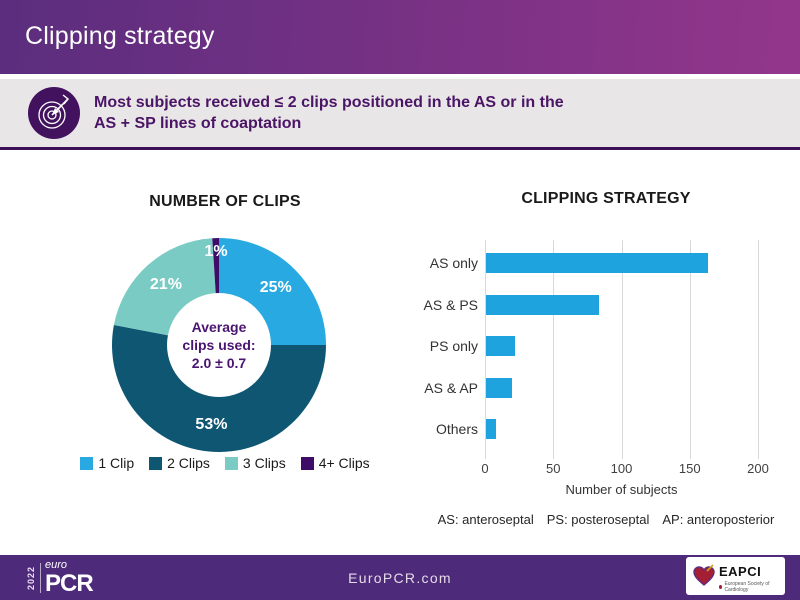 This screenshot has width=800, height=600. What do you see at coordinates (597, 263) in the screenshot?
I see `bar-as-only` at bounding box center [597, 263].